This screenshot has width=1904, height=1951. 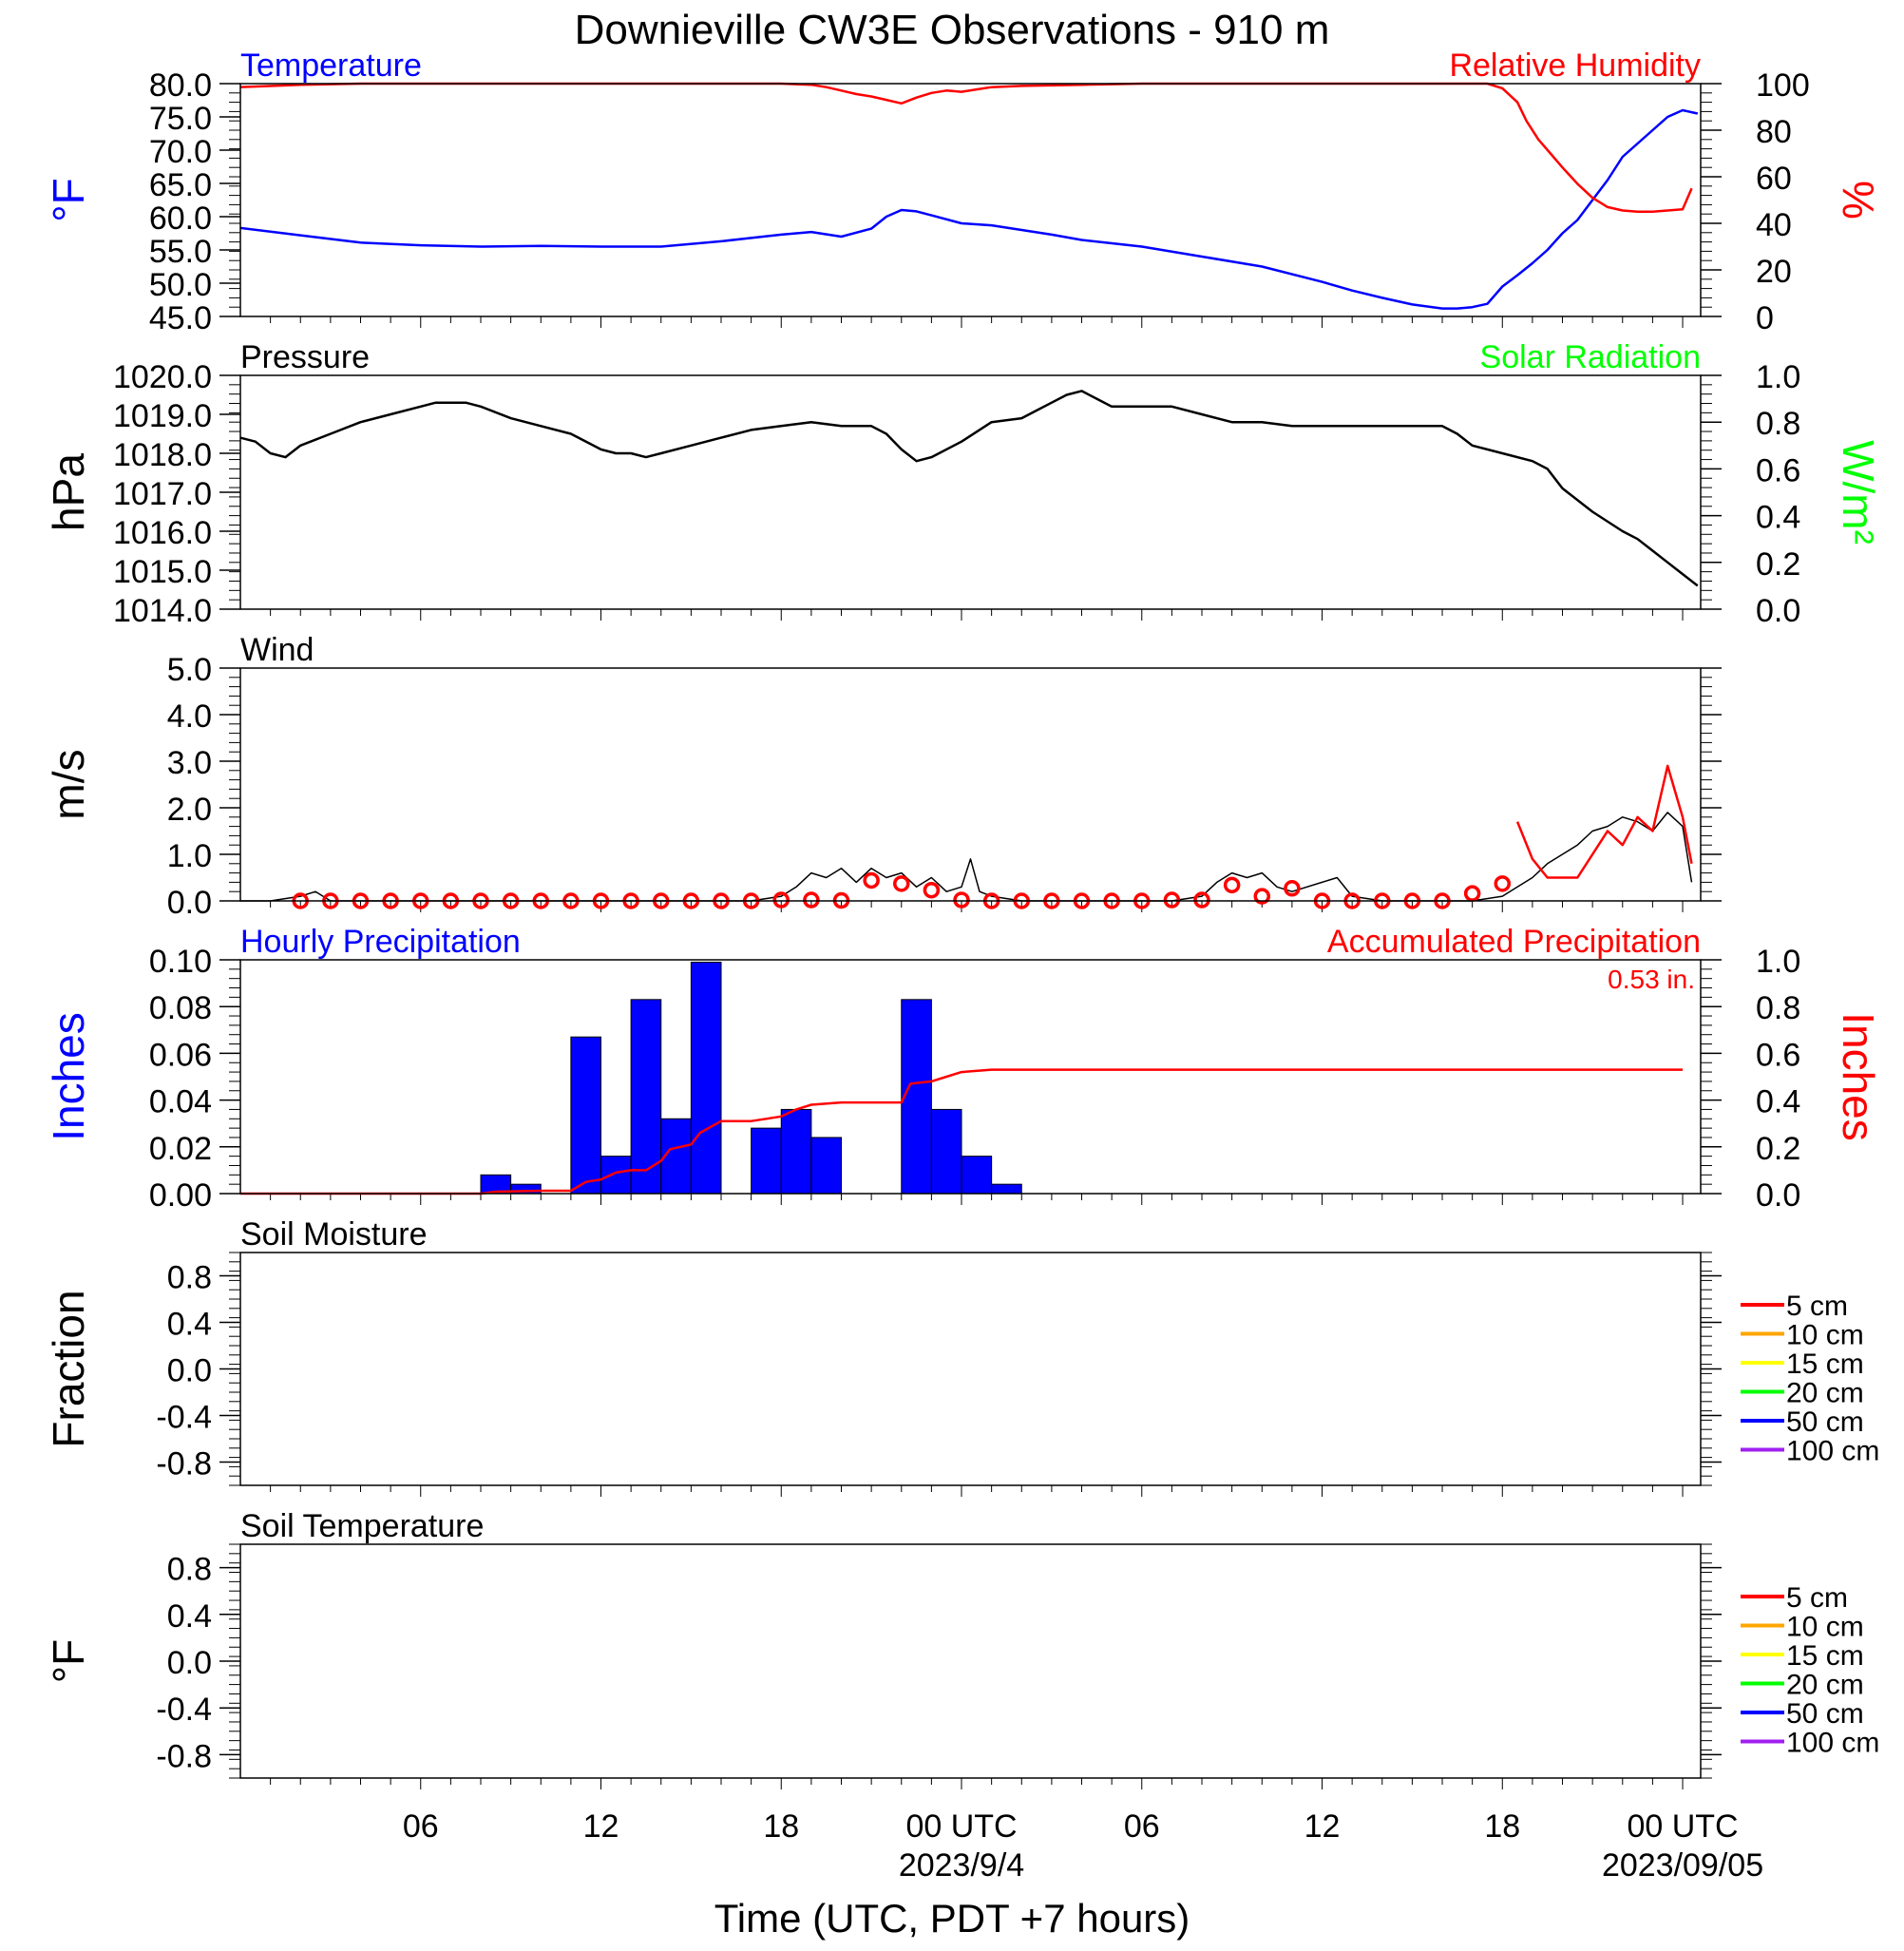 I want to click on series-line-pressure, so click(x=969, y=488).